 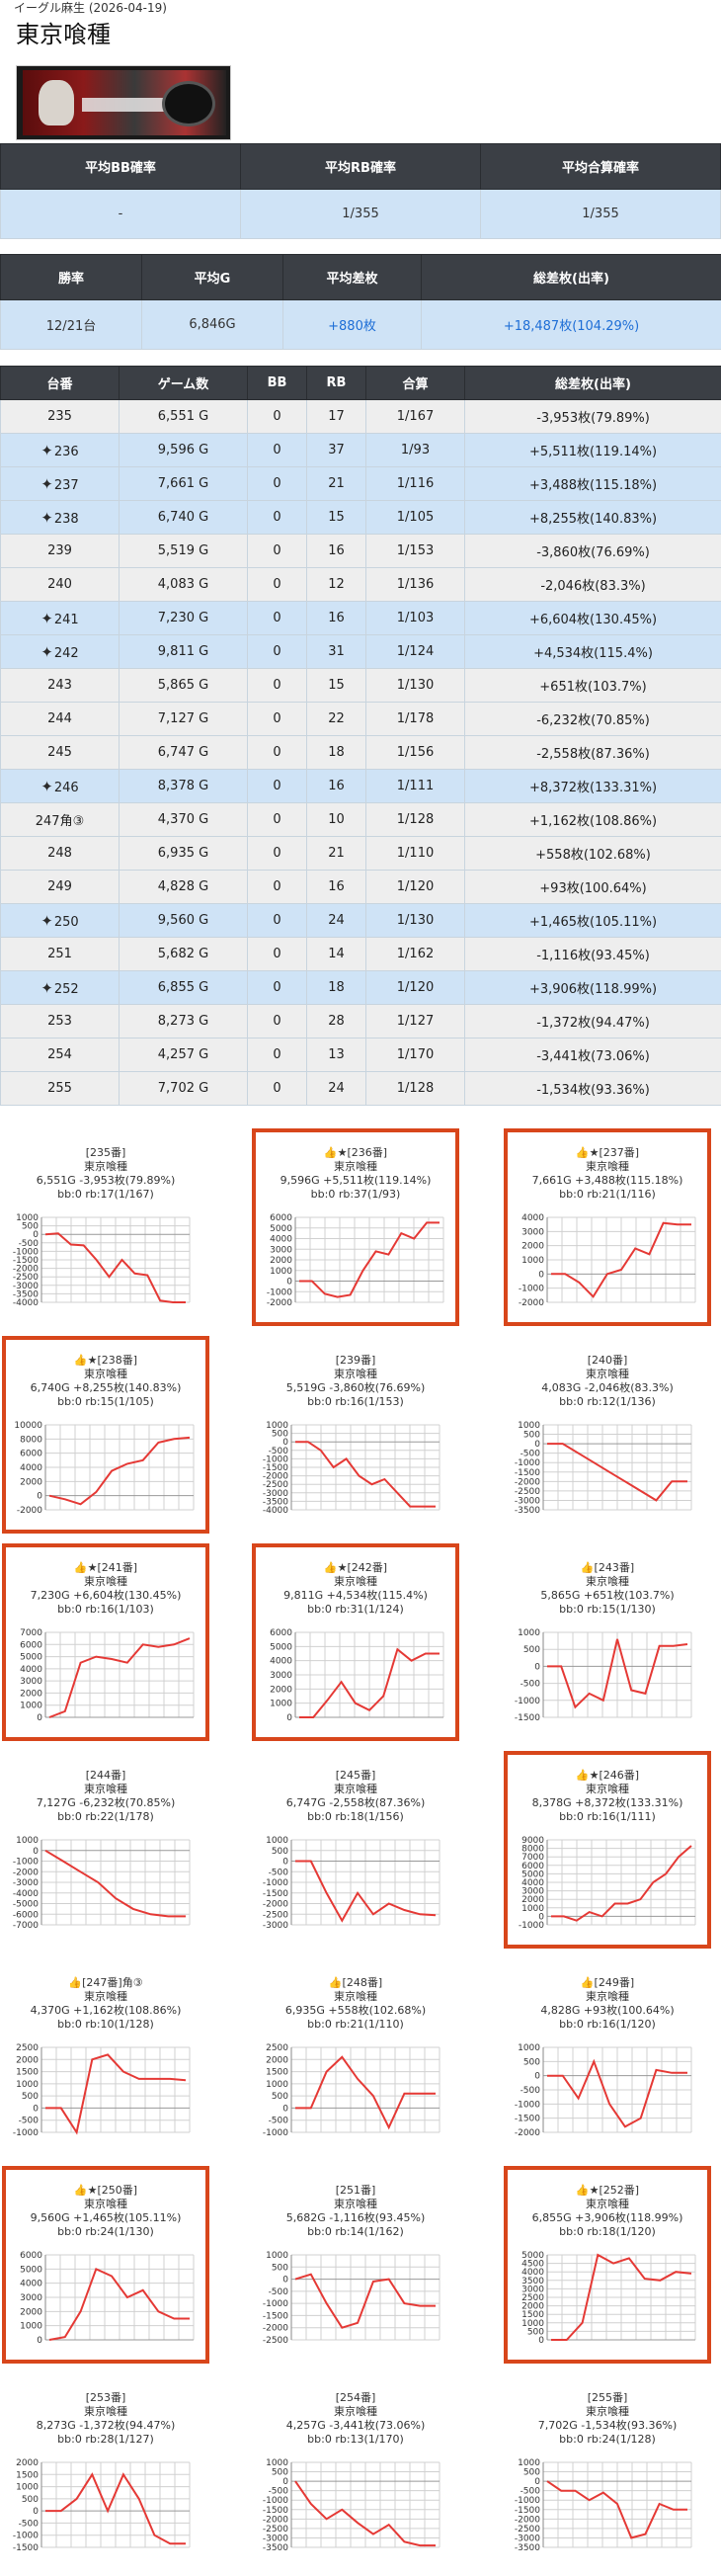 What do you see at coordinates (415, 450) in the screenshot?
I see `cell-total-text: 1/93` at bounding box center [415, 450].